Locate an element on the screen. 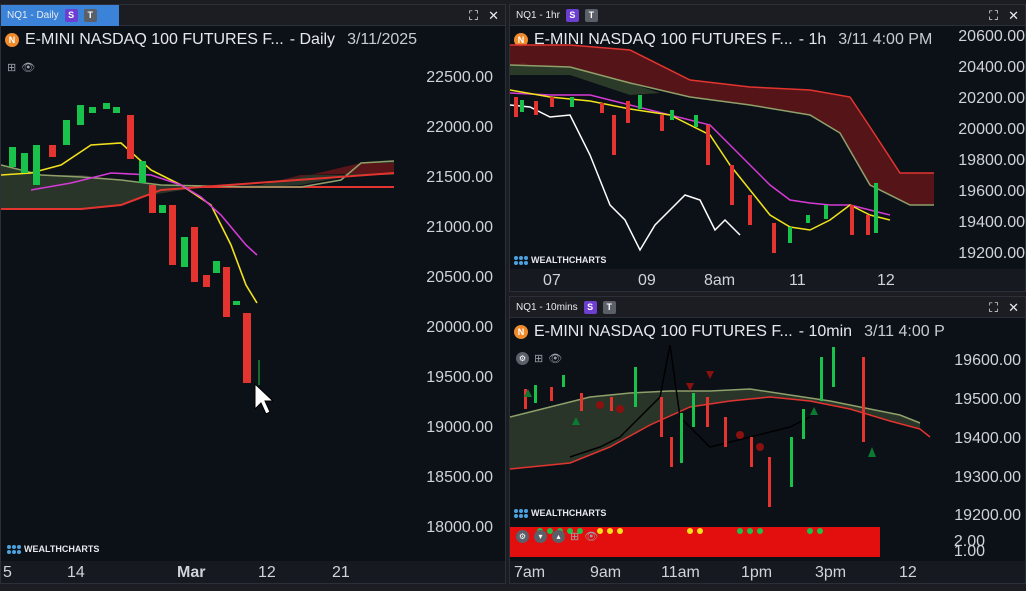 This screenshot has width=1026, height=591. x-tick: 9am is located at coordinates (606, 572).